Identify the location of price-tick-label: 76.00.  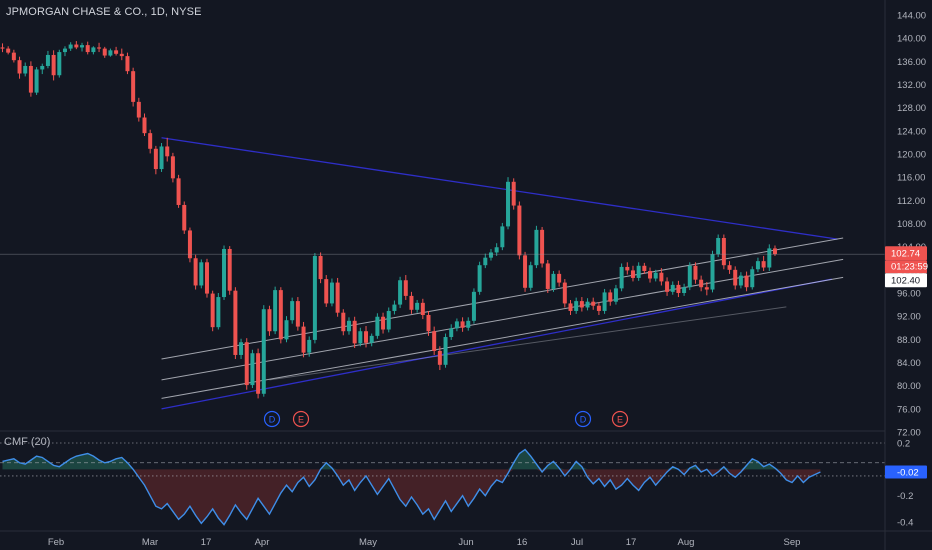
(909, 409).